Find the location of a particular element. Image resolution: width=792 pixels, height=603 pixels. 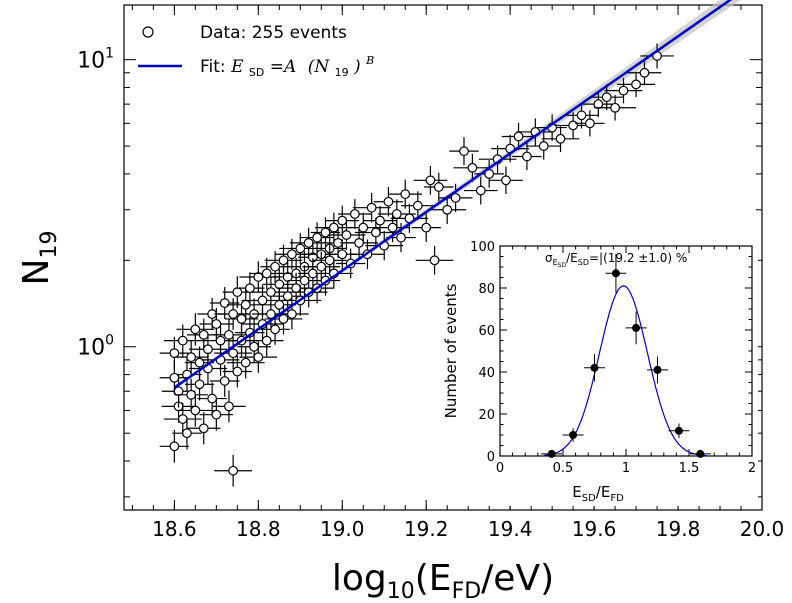

x-axis-label-sub: 10 is located at coordinates (401, 591).